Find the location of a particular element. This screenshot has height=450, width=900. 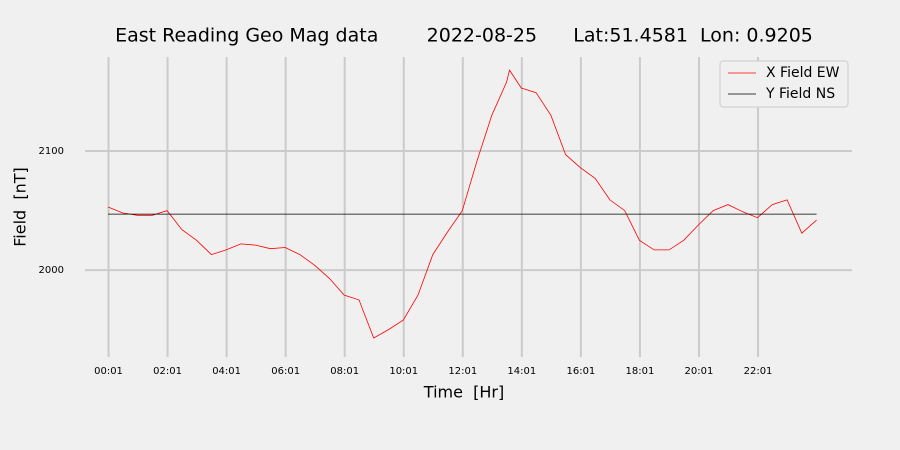

x-tick-label: 20:01 is located at coordinates (699, 371).